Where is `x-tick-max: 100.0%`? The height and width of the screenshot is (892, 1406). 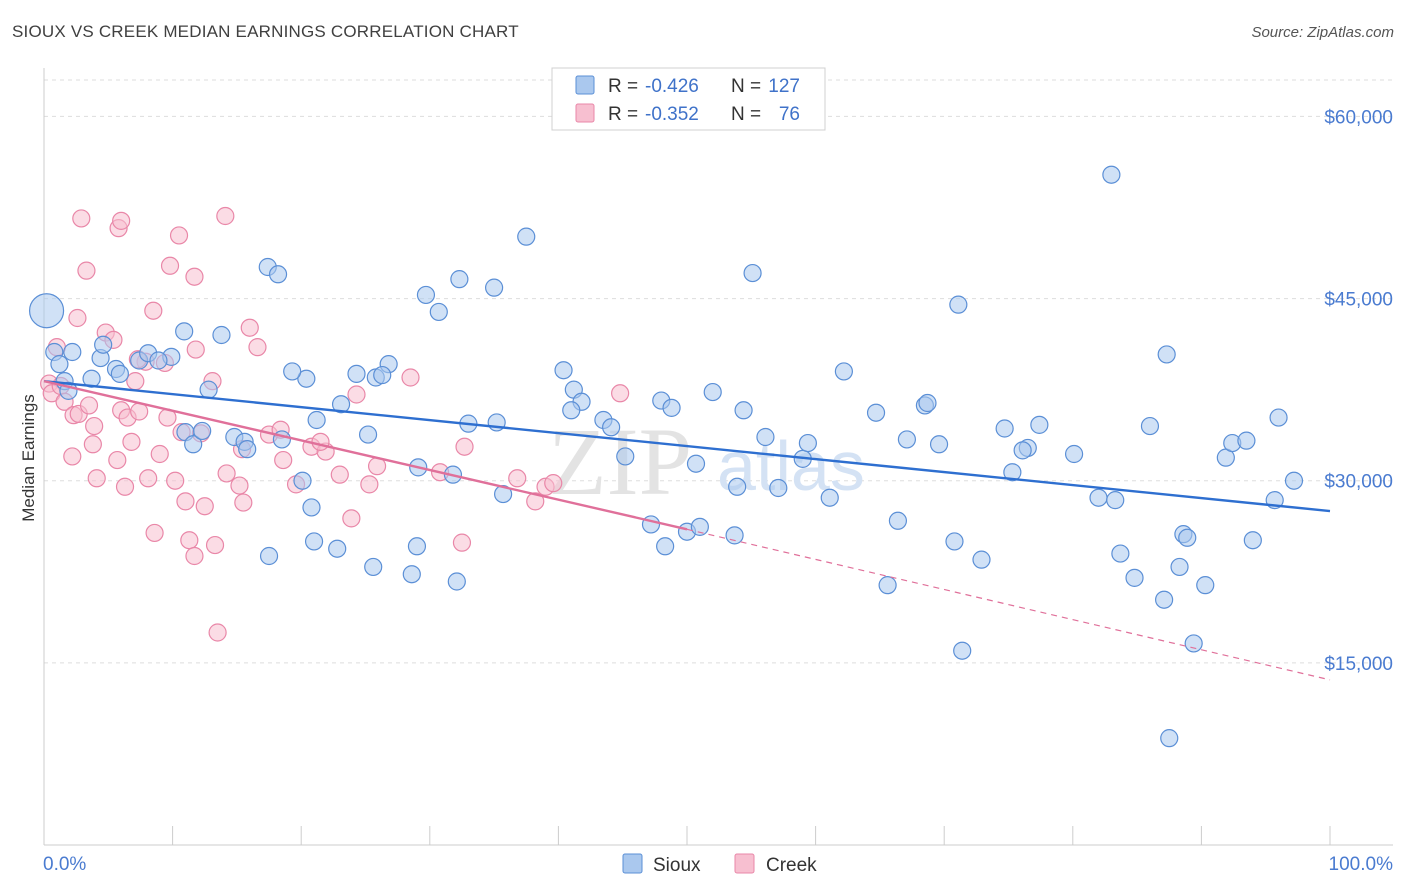 x-tick-max: 100.0% is located at coordinates (1361, 864).